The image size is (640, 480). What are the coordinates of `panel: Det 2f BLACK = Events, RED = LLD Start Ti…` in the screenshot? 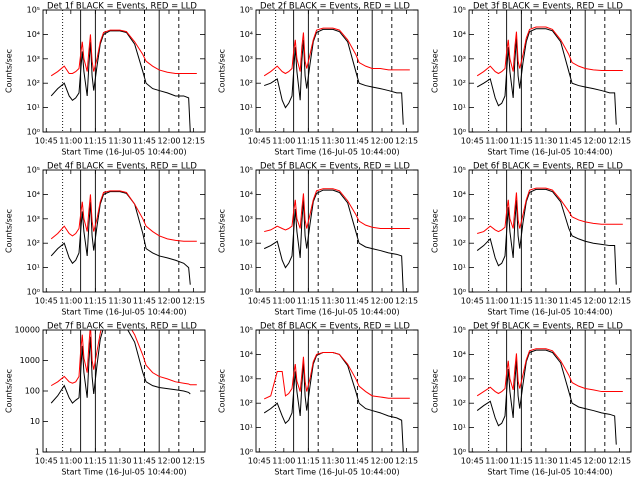 It's located at (318, 79).